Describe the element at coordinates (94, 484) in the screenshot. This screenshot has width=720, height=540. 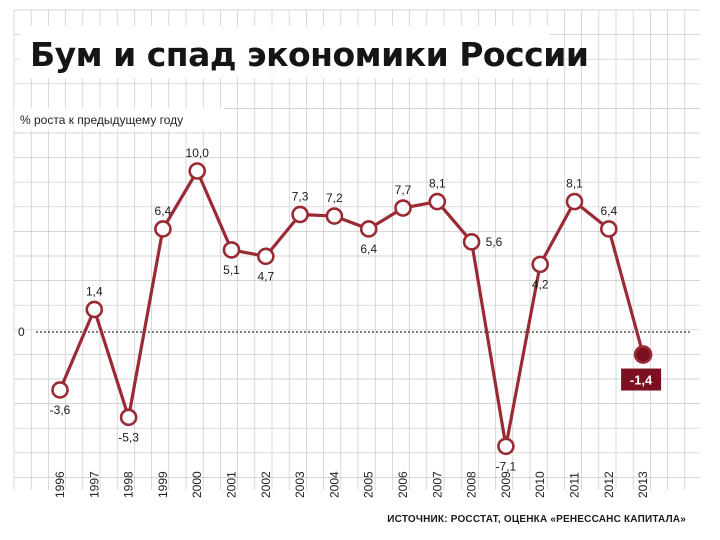
I see `x-tick-label: 1997` at that location.